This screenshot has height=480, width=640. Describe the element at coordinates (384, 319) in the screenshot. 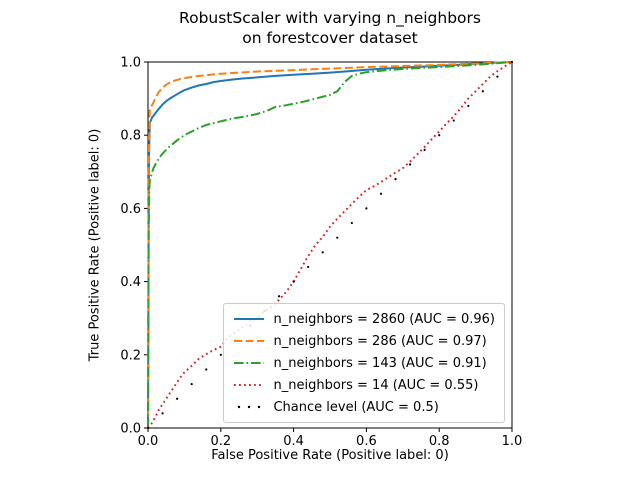

I see `legend-label: n_neighbors = 2860 (AUC = 0.96)` at that location.